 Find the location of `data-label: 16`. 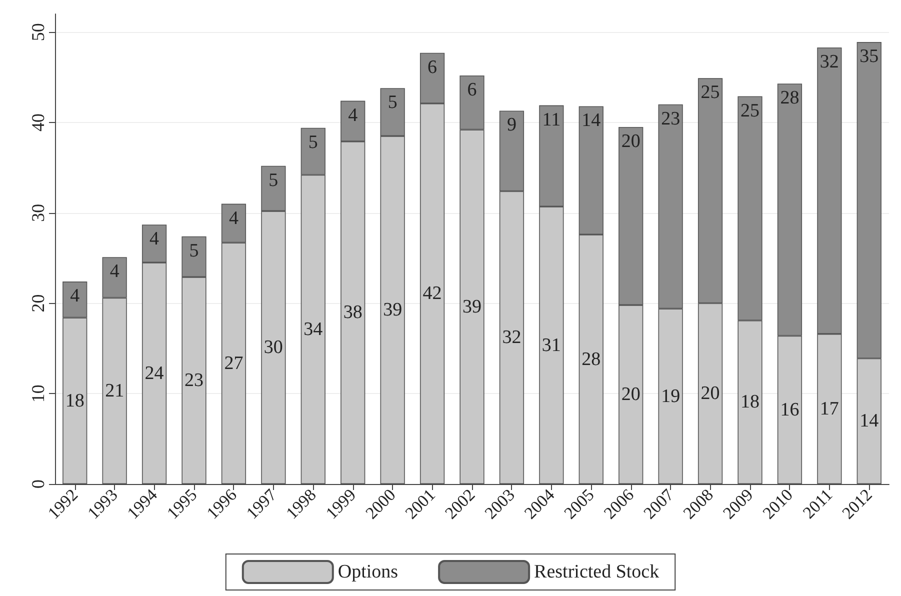

data-label: 16 is located at coordinates (790, 409).